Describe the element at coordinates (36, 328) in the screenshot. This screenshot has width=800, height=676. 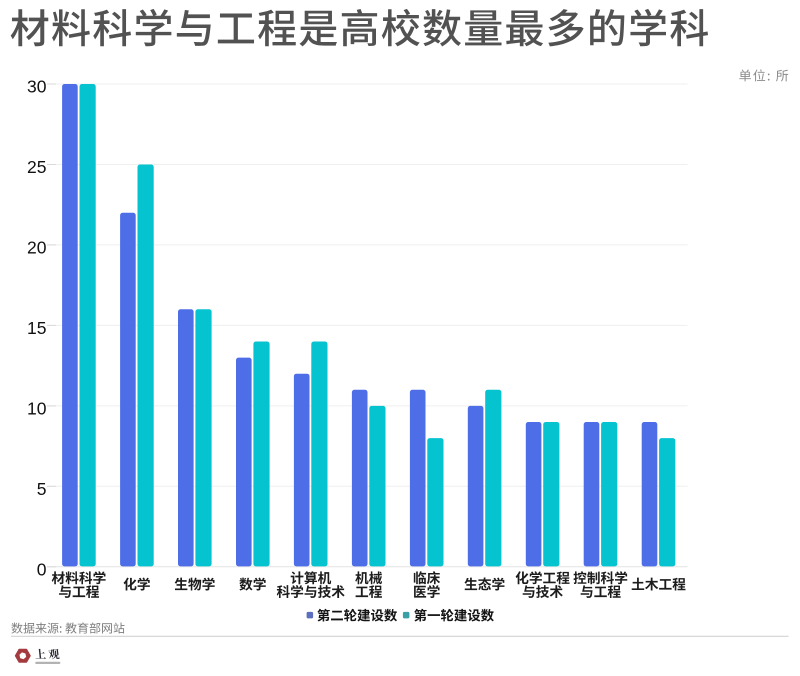
I see `svg-text: 15` at that location.